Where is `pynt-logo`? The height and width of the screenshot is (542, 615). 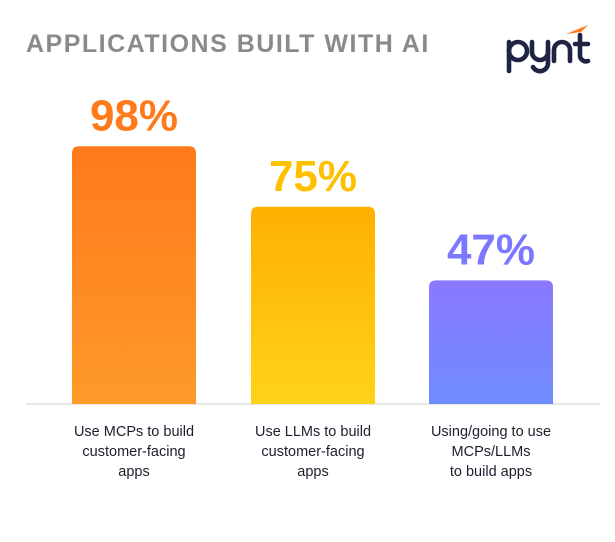
pynt-logo is located at coordinates (548, 49).